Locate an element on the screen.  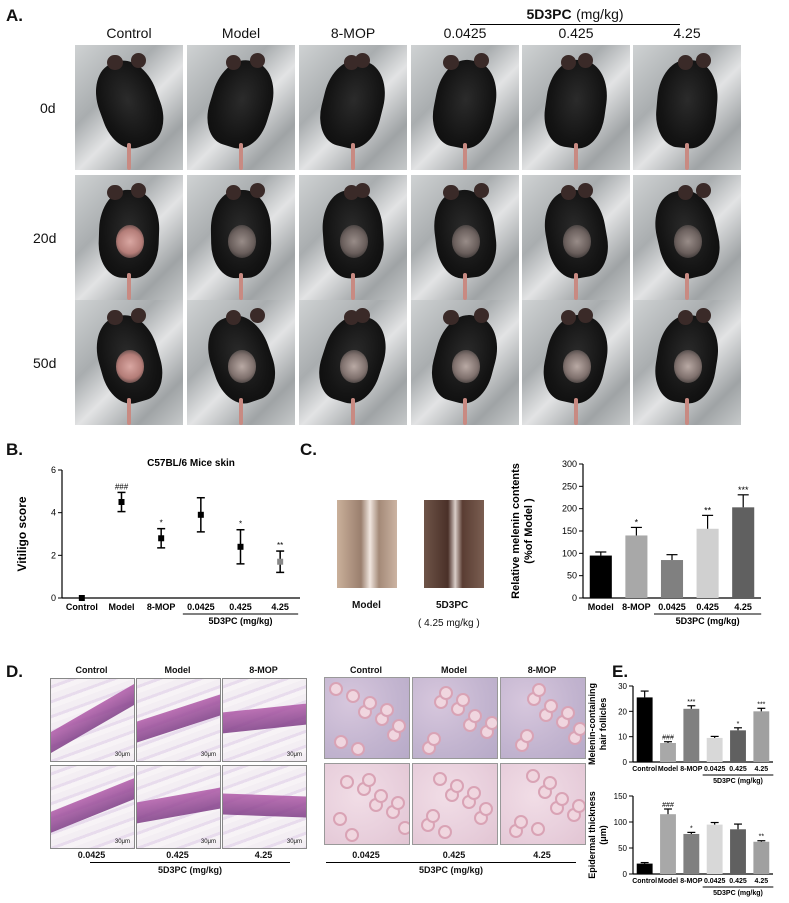
y-tick-label: 300 is located at coordinates (569, 464).